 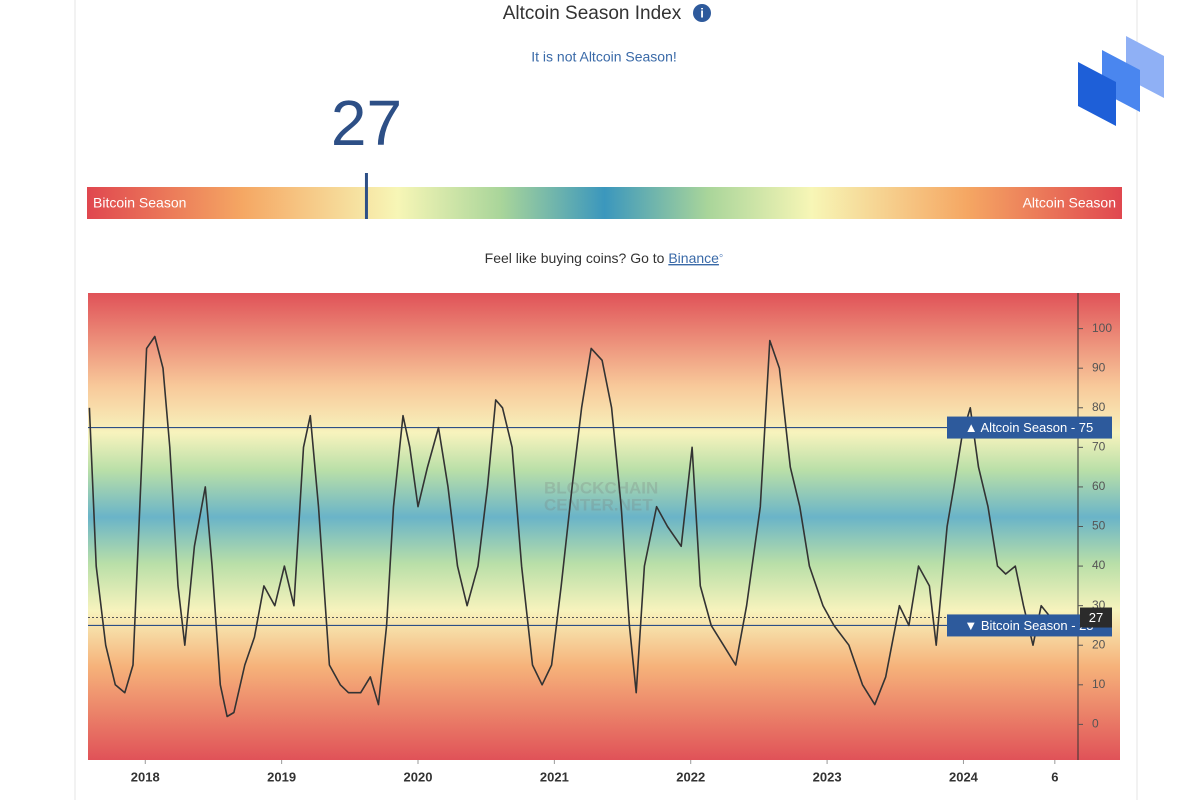 What do you see at coordinates (418, 776) in the screenshot?
I see `x-tick-label: 2020` at bounding box center [418, 776].